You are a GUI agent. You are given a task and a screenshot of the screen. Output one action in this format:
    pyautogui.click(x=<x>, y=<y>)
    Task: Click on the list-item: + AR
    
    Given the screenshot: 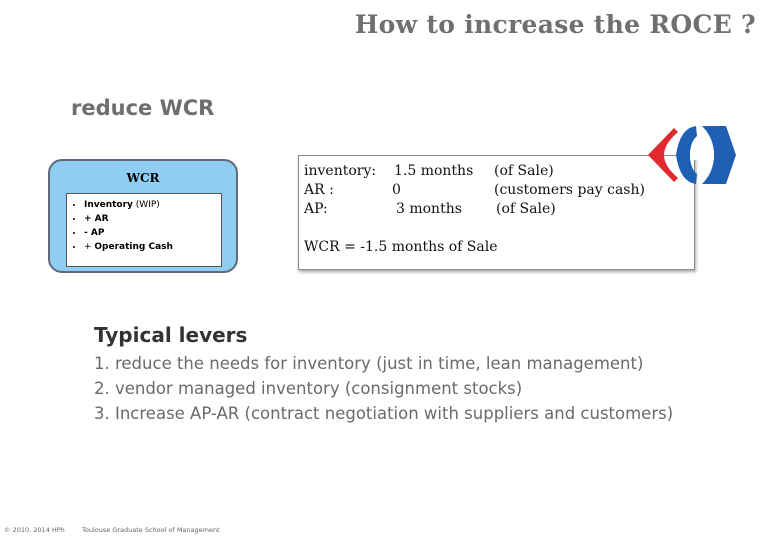 What is the action you would take?
    pyautogui.click(x=152, y=219)
    